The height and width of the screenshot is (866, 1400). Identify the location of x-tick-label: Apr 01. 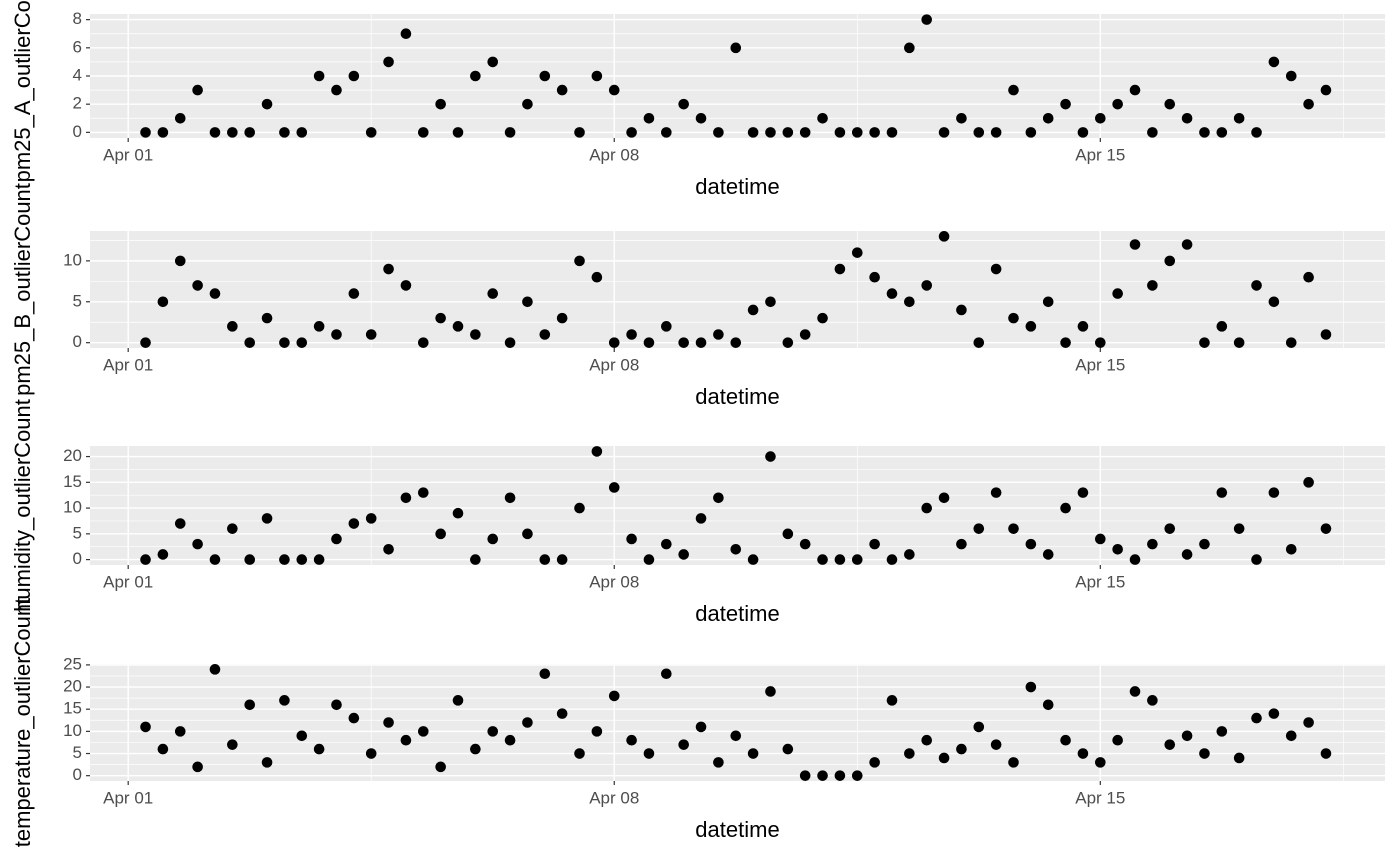
(128, 581).